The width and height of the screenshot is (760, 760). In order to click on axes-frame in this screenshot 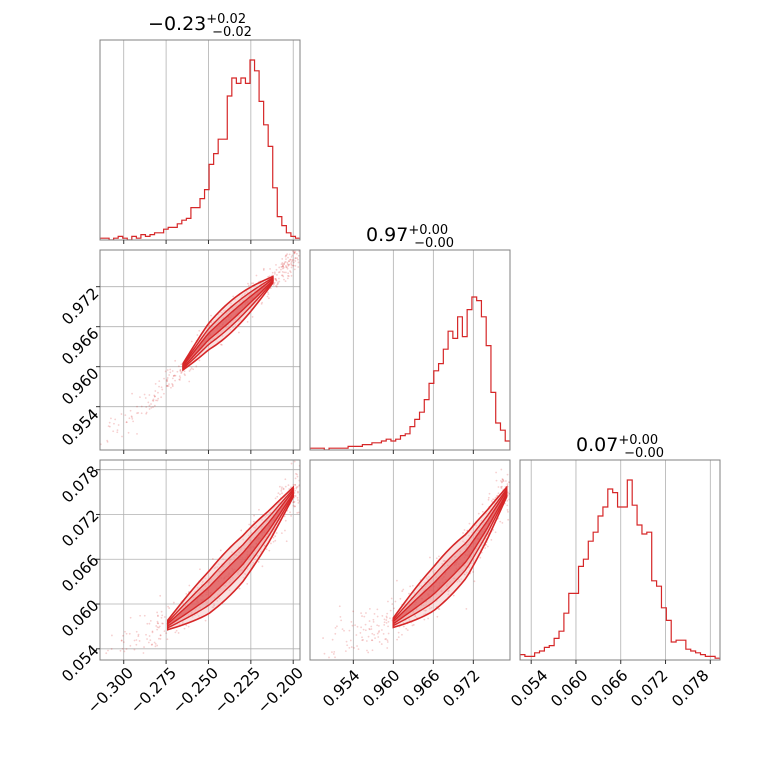, I will do `click(200, 350)`.